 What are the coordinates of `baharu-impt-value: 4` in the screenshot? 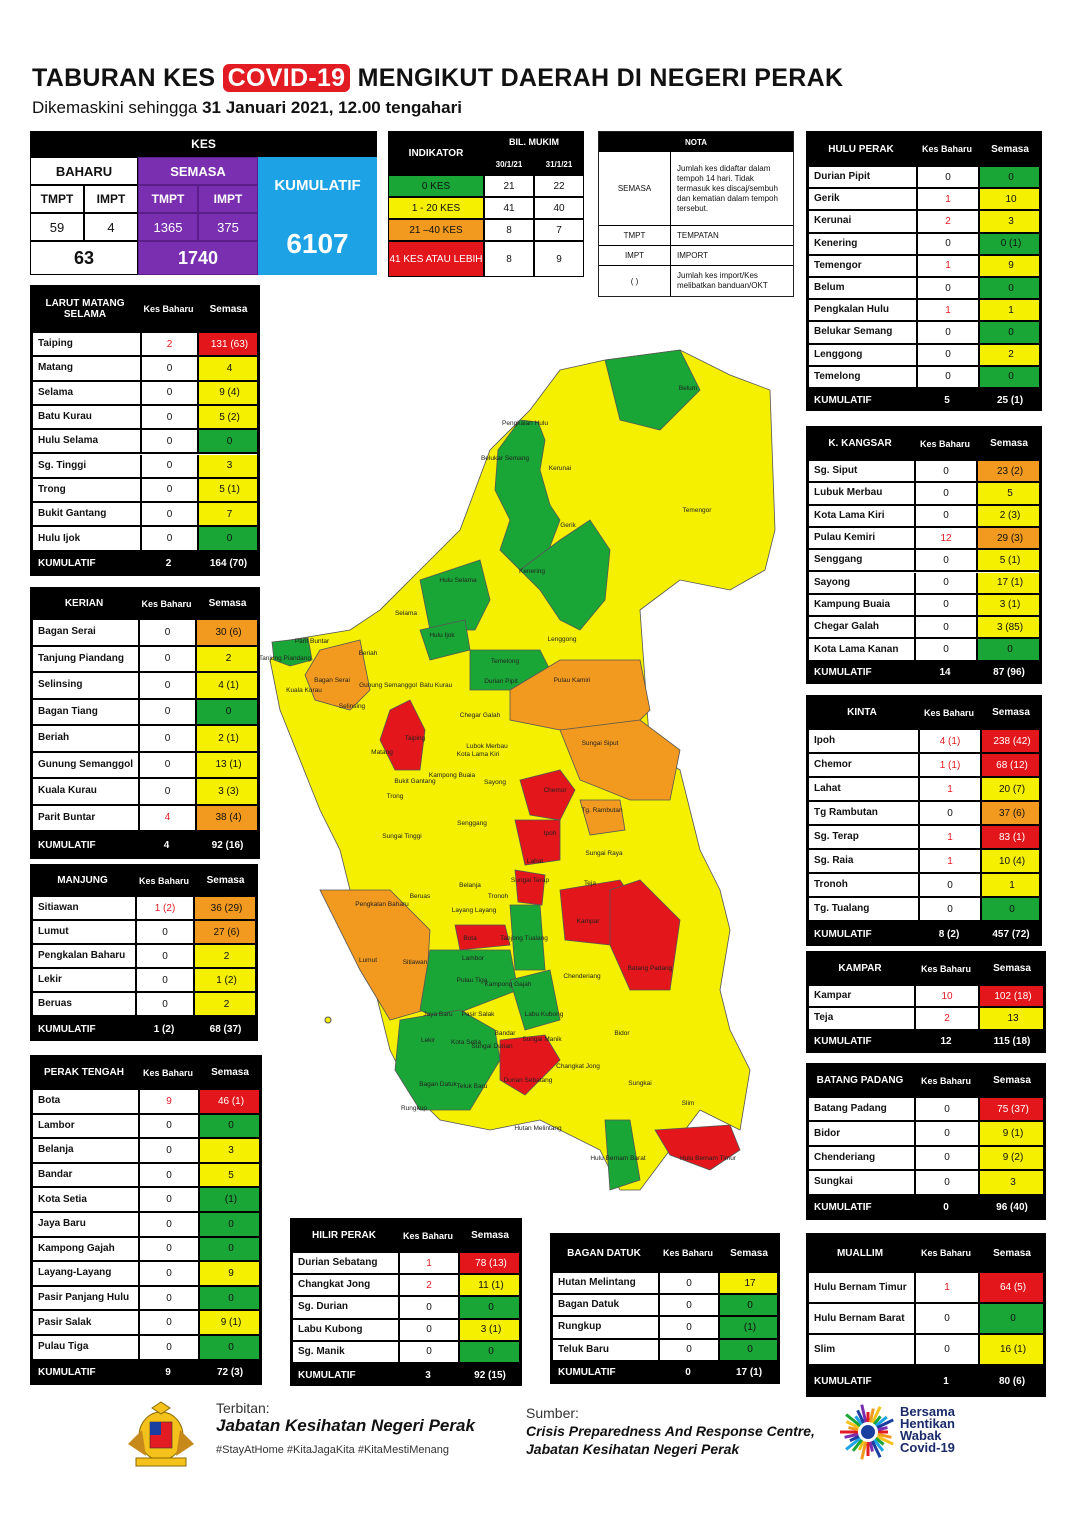 It's located at (111, 227).